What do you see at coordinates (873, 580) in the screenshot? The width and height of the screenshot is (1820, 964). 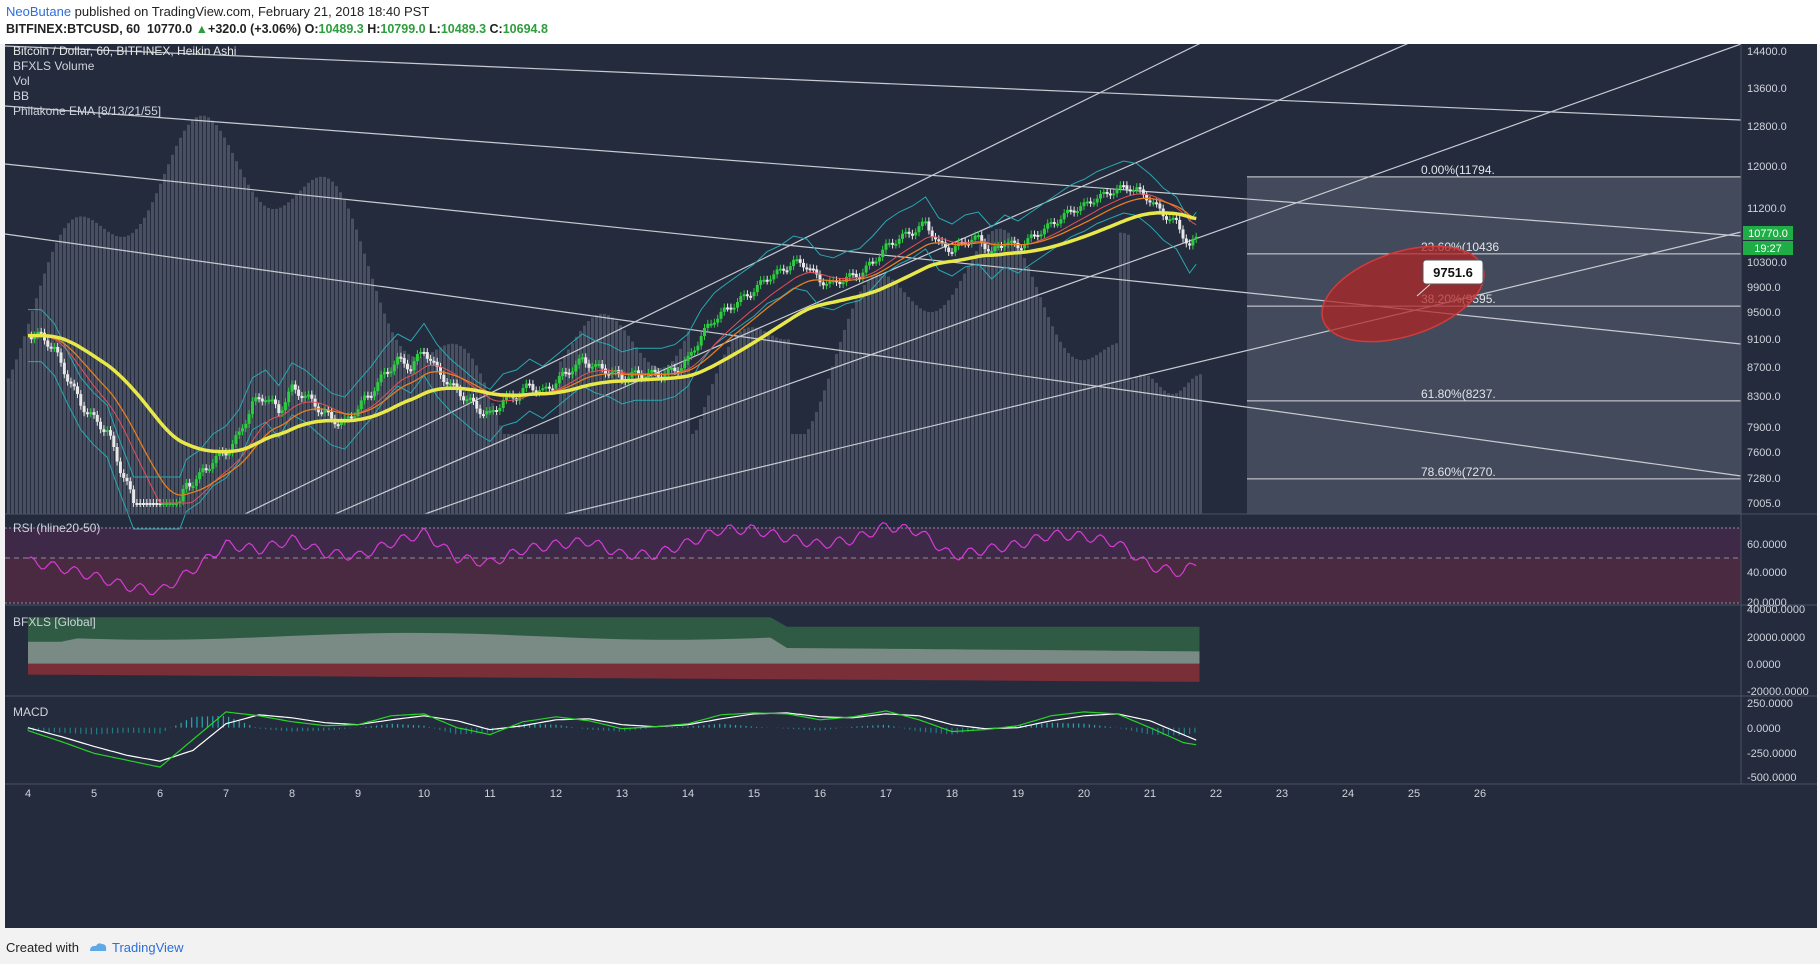 I see `rsi-lower-band` at bounding box center [873, 580].